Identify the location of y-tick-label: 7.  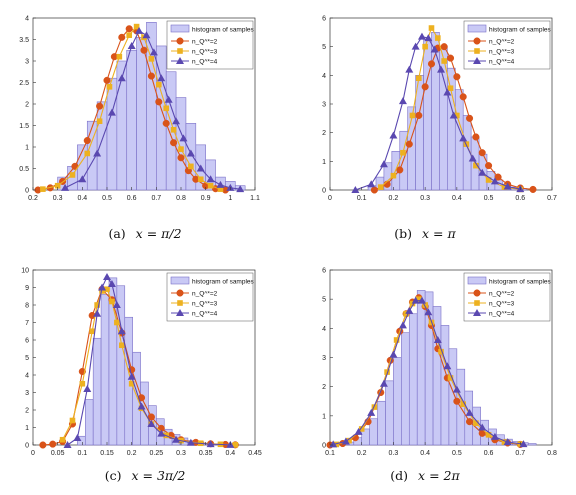
(27, 323).